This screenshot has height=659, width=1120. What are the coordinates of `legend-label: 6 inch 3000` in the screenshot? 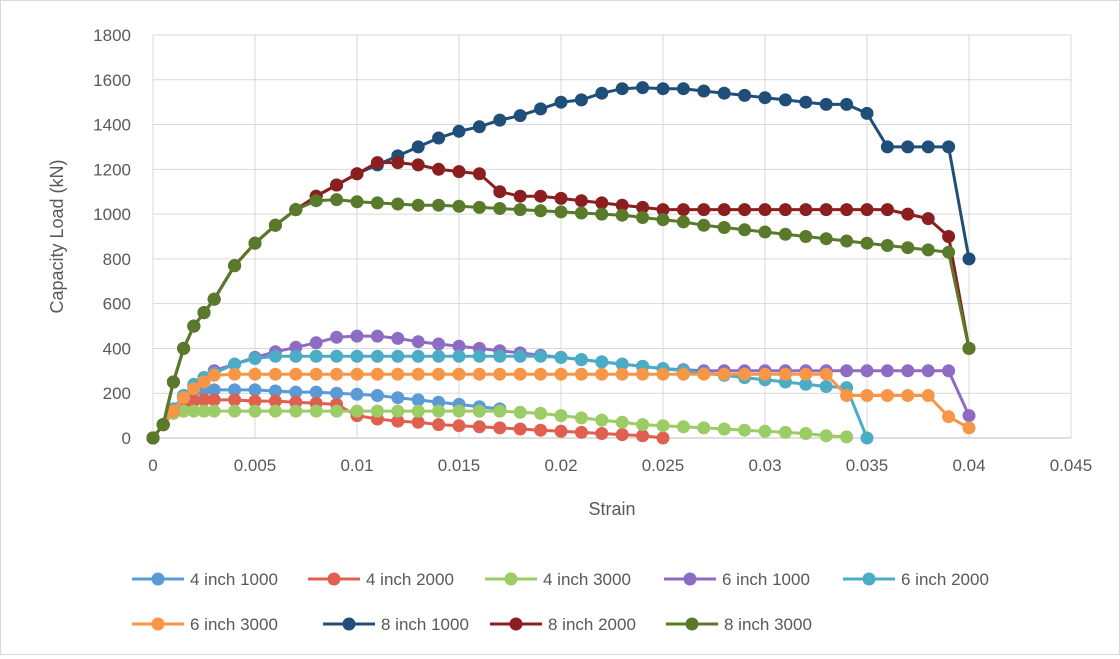 It's located at (234, 624).